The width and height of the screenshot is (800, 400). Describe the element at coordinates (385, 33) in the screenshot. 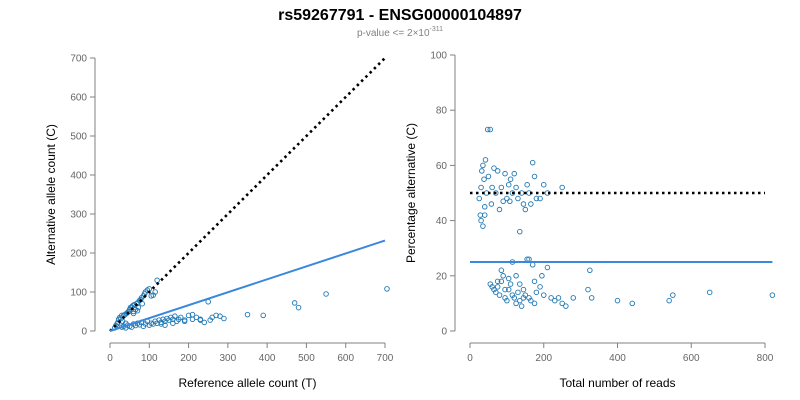

I see `pvalue-prefix: p-value <= 2` at that location.